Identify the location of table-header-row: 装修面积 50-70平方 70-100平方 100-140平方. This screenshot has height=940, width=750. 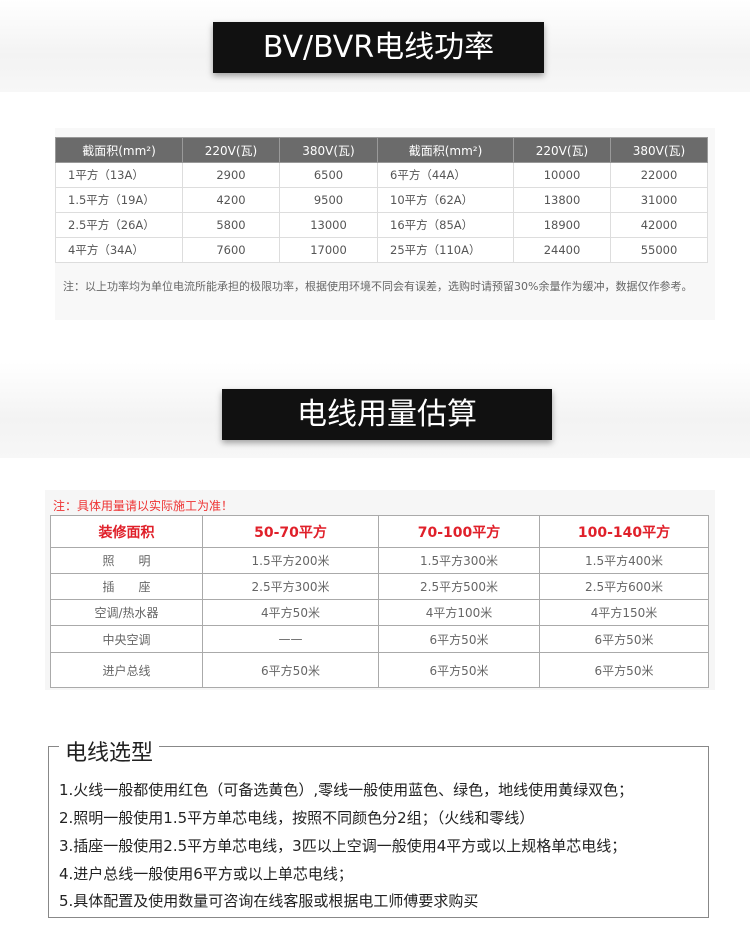
(379, 531).